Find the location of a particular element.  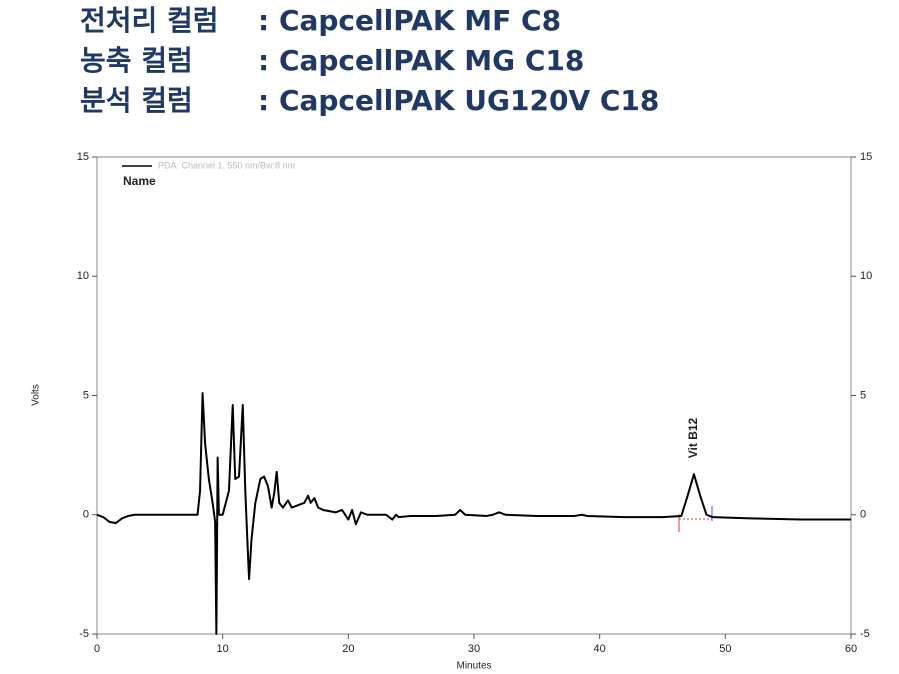

x-tick-label: 10 is located at coordinates (223, 649).